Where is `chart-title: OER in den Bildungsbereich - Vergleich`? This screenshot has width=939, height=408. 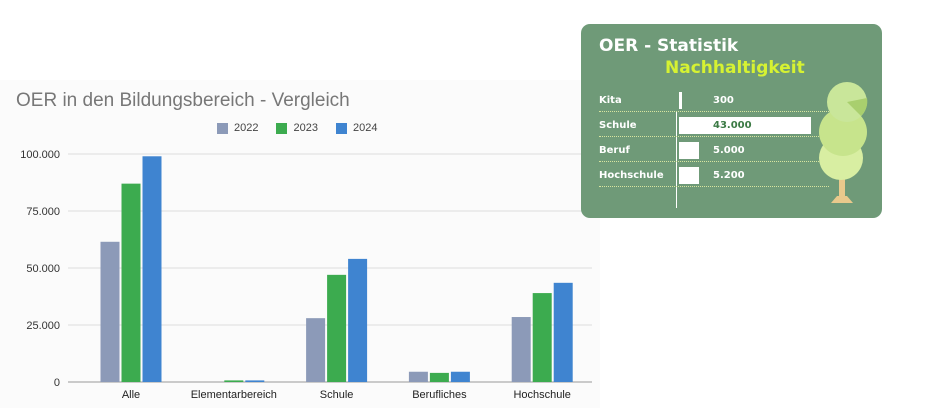 chart-title: OER in den Bildungsbereich - Vergleich is located at coordinates (183, 100).